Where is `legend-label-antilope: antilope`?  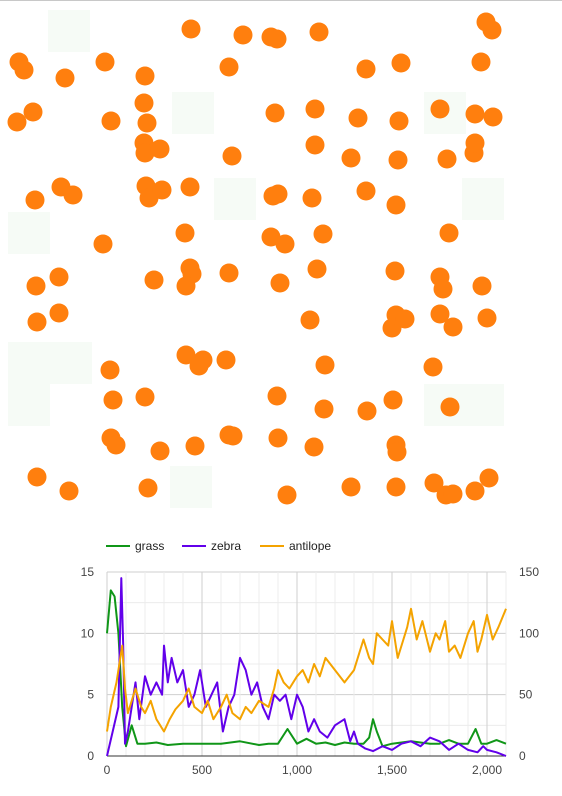 legend-label-antilope: antilope is located at coordinates (310, 546).